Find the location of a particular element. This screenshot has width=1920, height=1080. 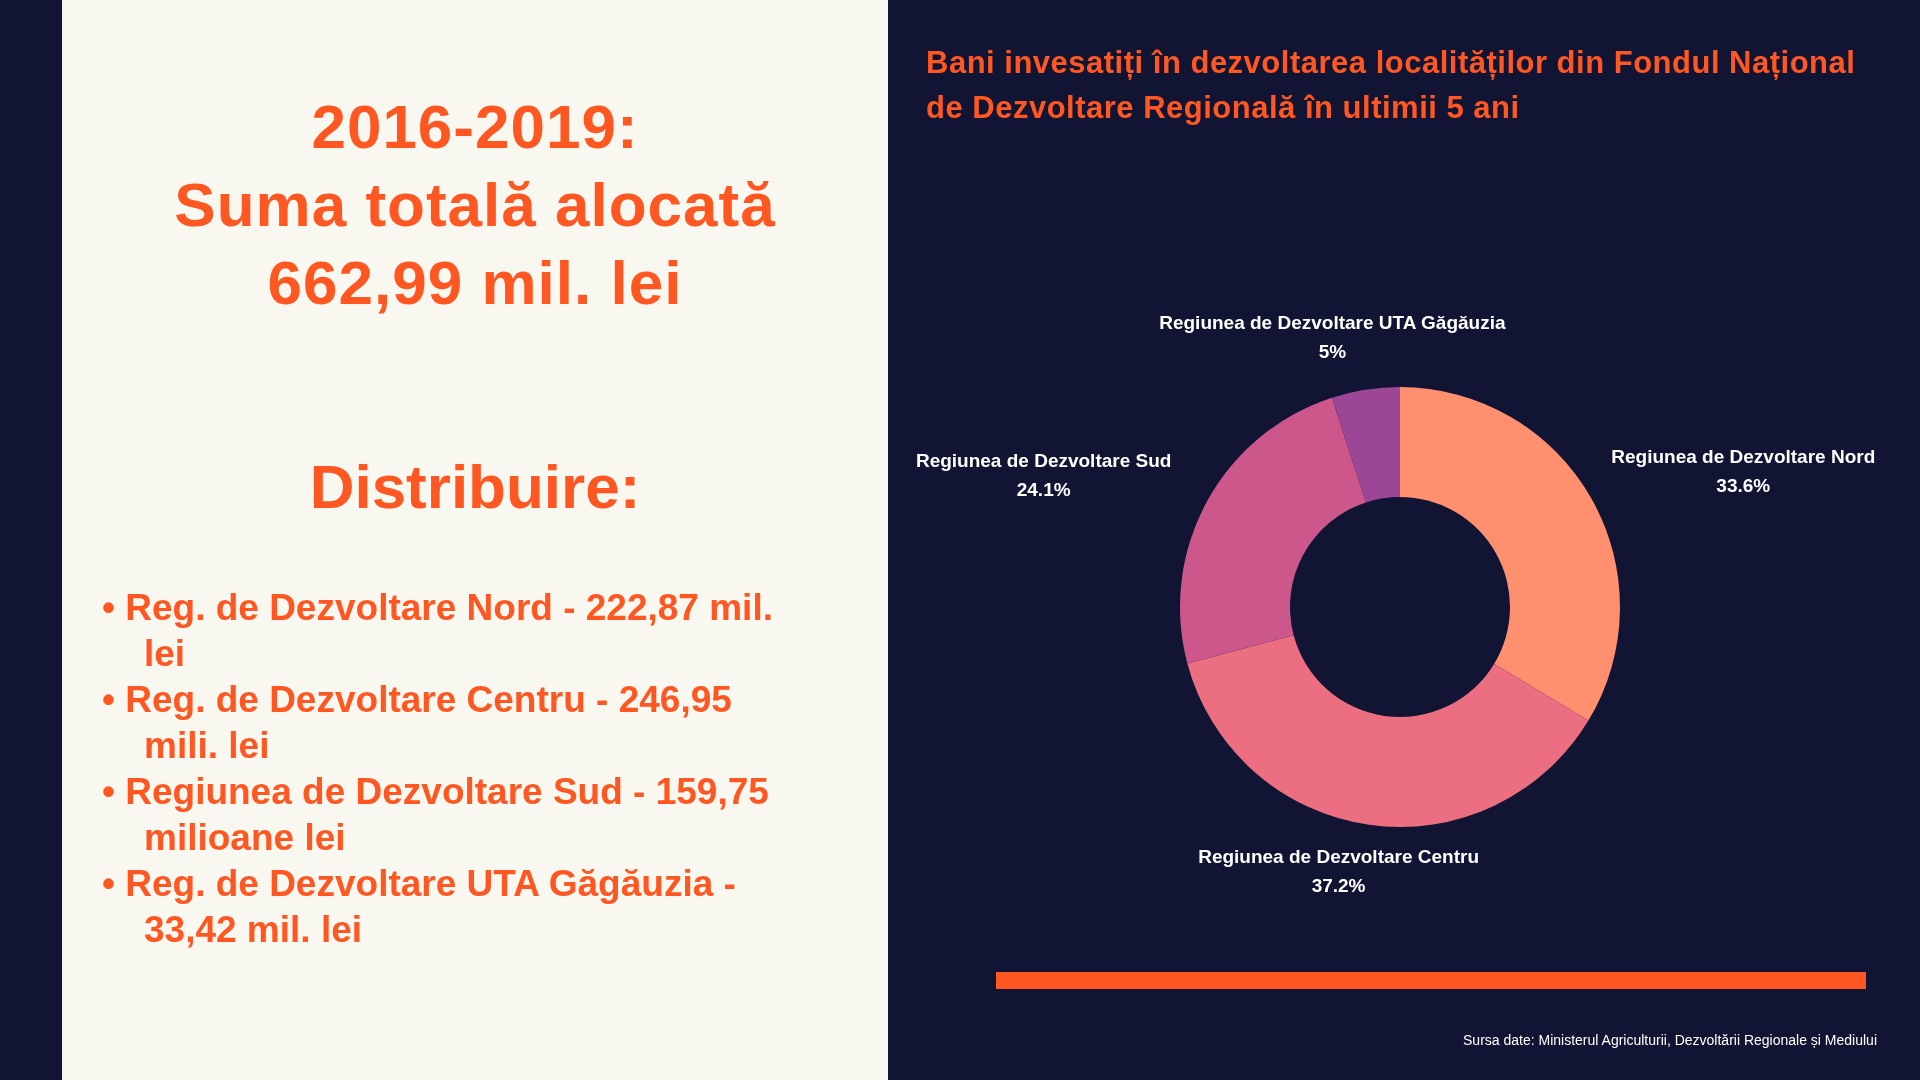

slice-label: Regiunea de Dezvoltare Nord is located at coordinates (1743, 457).